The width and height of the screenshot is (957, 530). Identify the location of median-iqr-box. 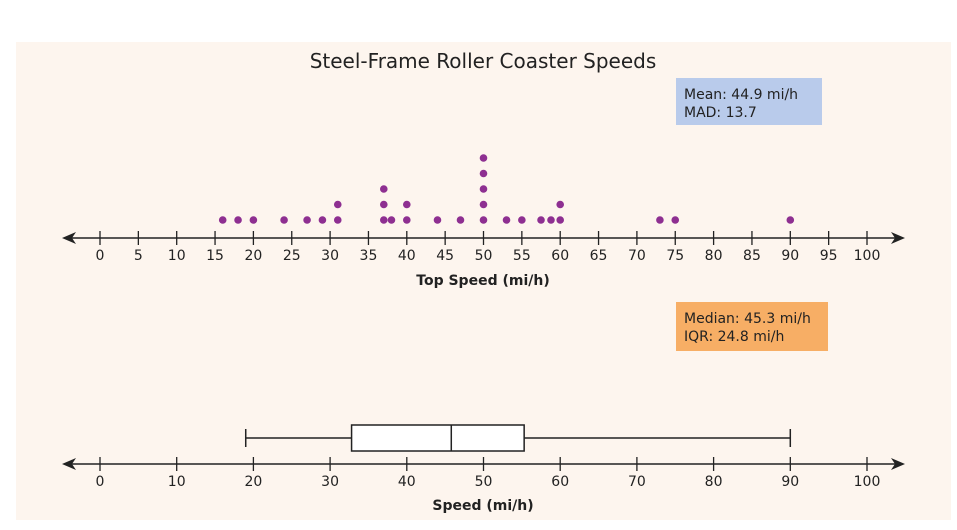
(752, 326).